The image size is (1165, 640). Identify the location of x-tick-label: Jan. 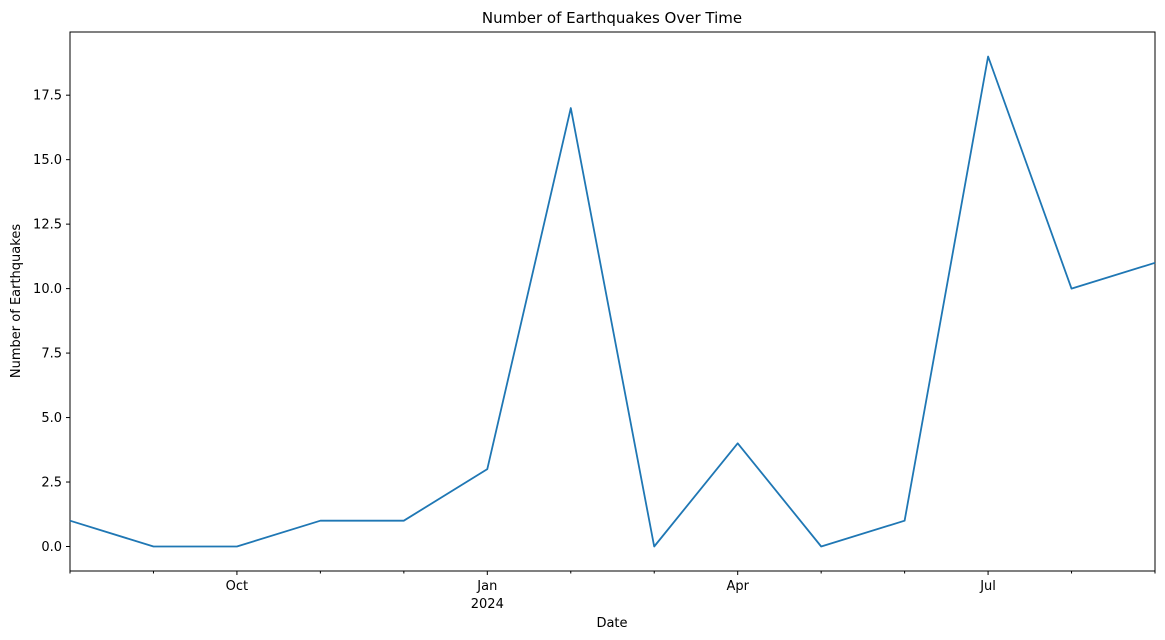
(486, 586).